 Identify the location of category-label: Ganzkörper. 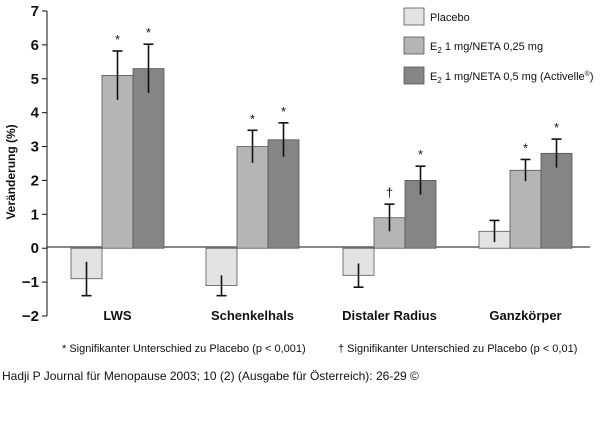
(525, 315).